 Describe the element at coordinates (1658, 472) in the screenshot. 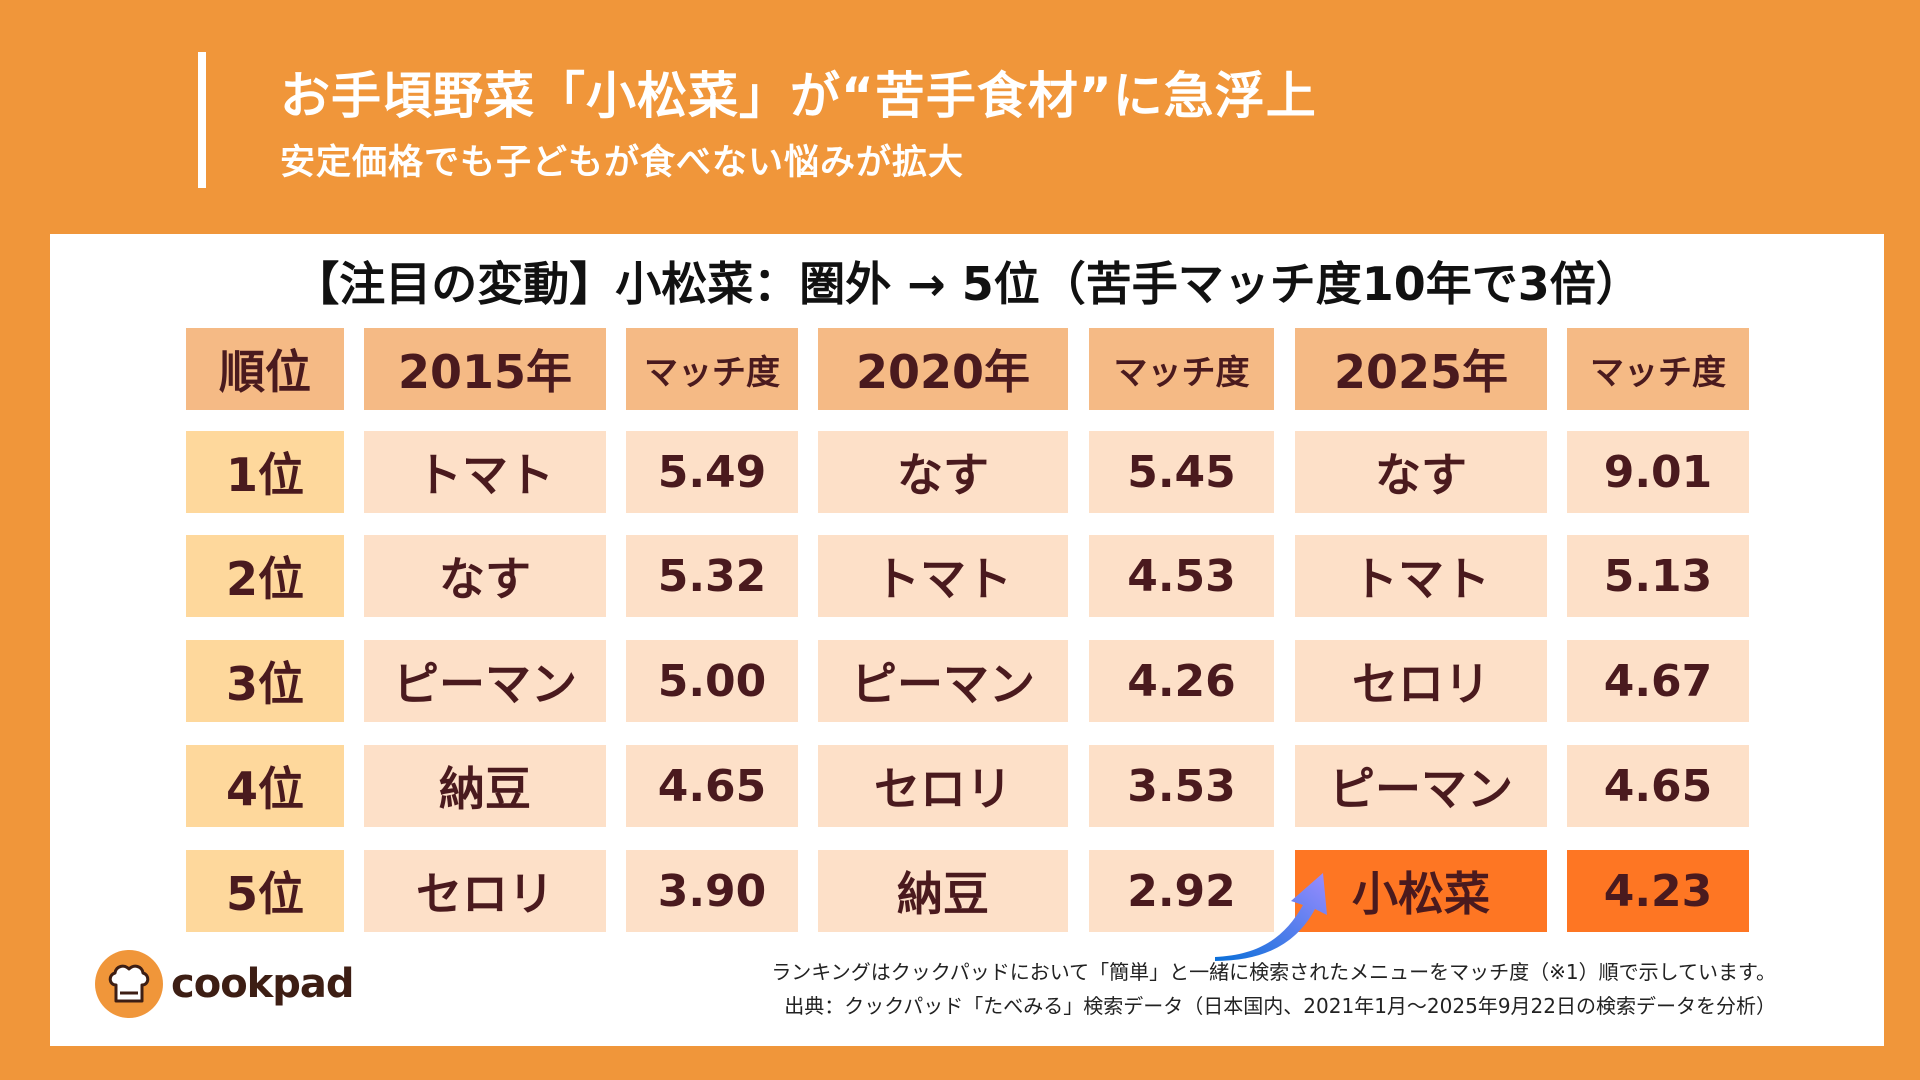

I see `score-cell: 9.01` at that location.